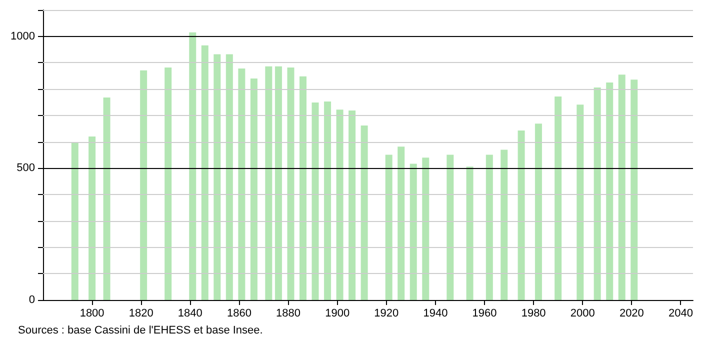 The image size is (710, 340). What do you see at coordinates (190, 314) in the screenshot?
I see `x-tick-label: 1840` at bounding box center [190, 314].